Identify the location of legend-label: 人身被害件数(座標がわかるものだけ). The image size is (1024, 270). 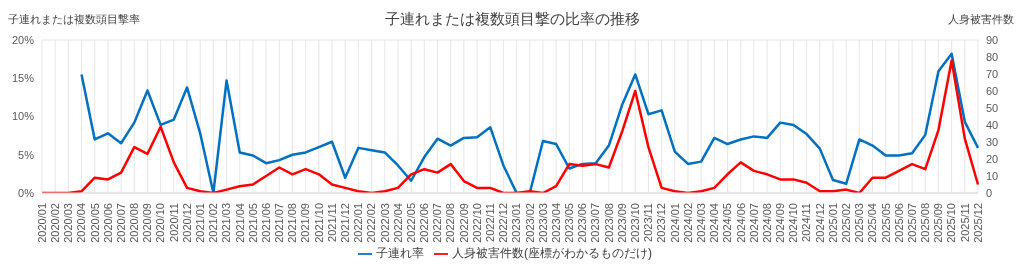
(552, 253).